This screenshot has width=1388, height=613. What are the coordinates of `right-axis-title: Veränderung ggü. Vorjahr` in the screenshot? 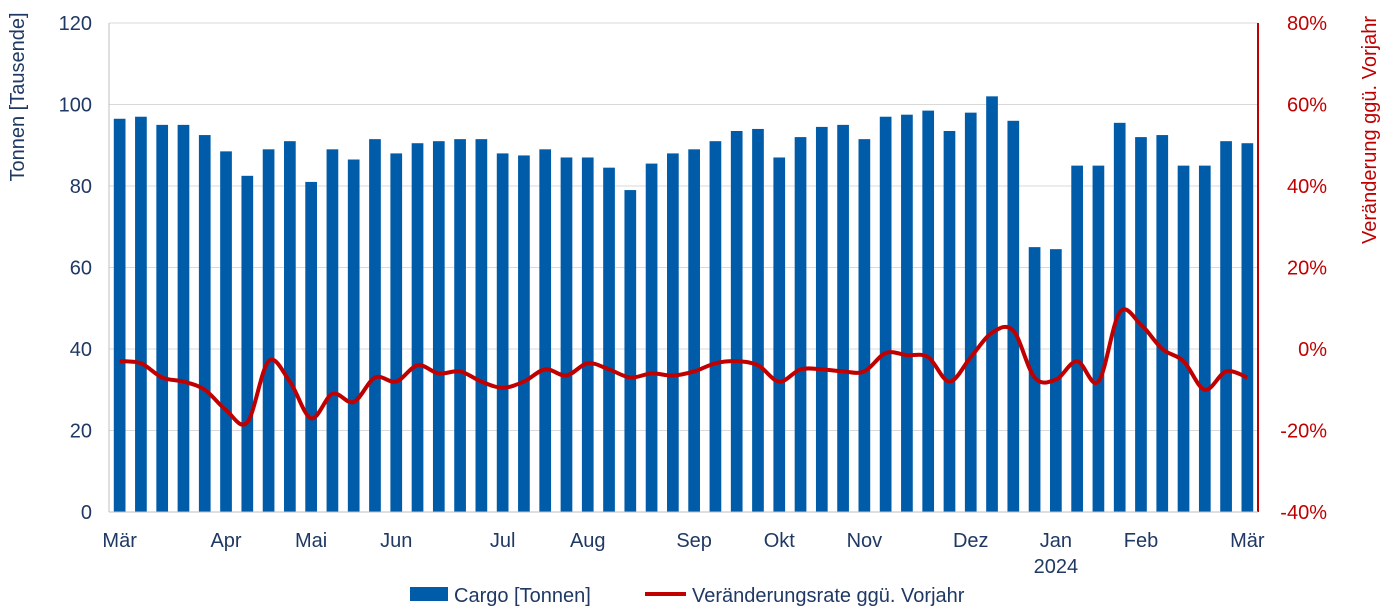 It's located at (1370, 130).